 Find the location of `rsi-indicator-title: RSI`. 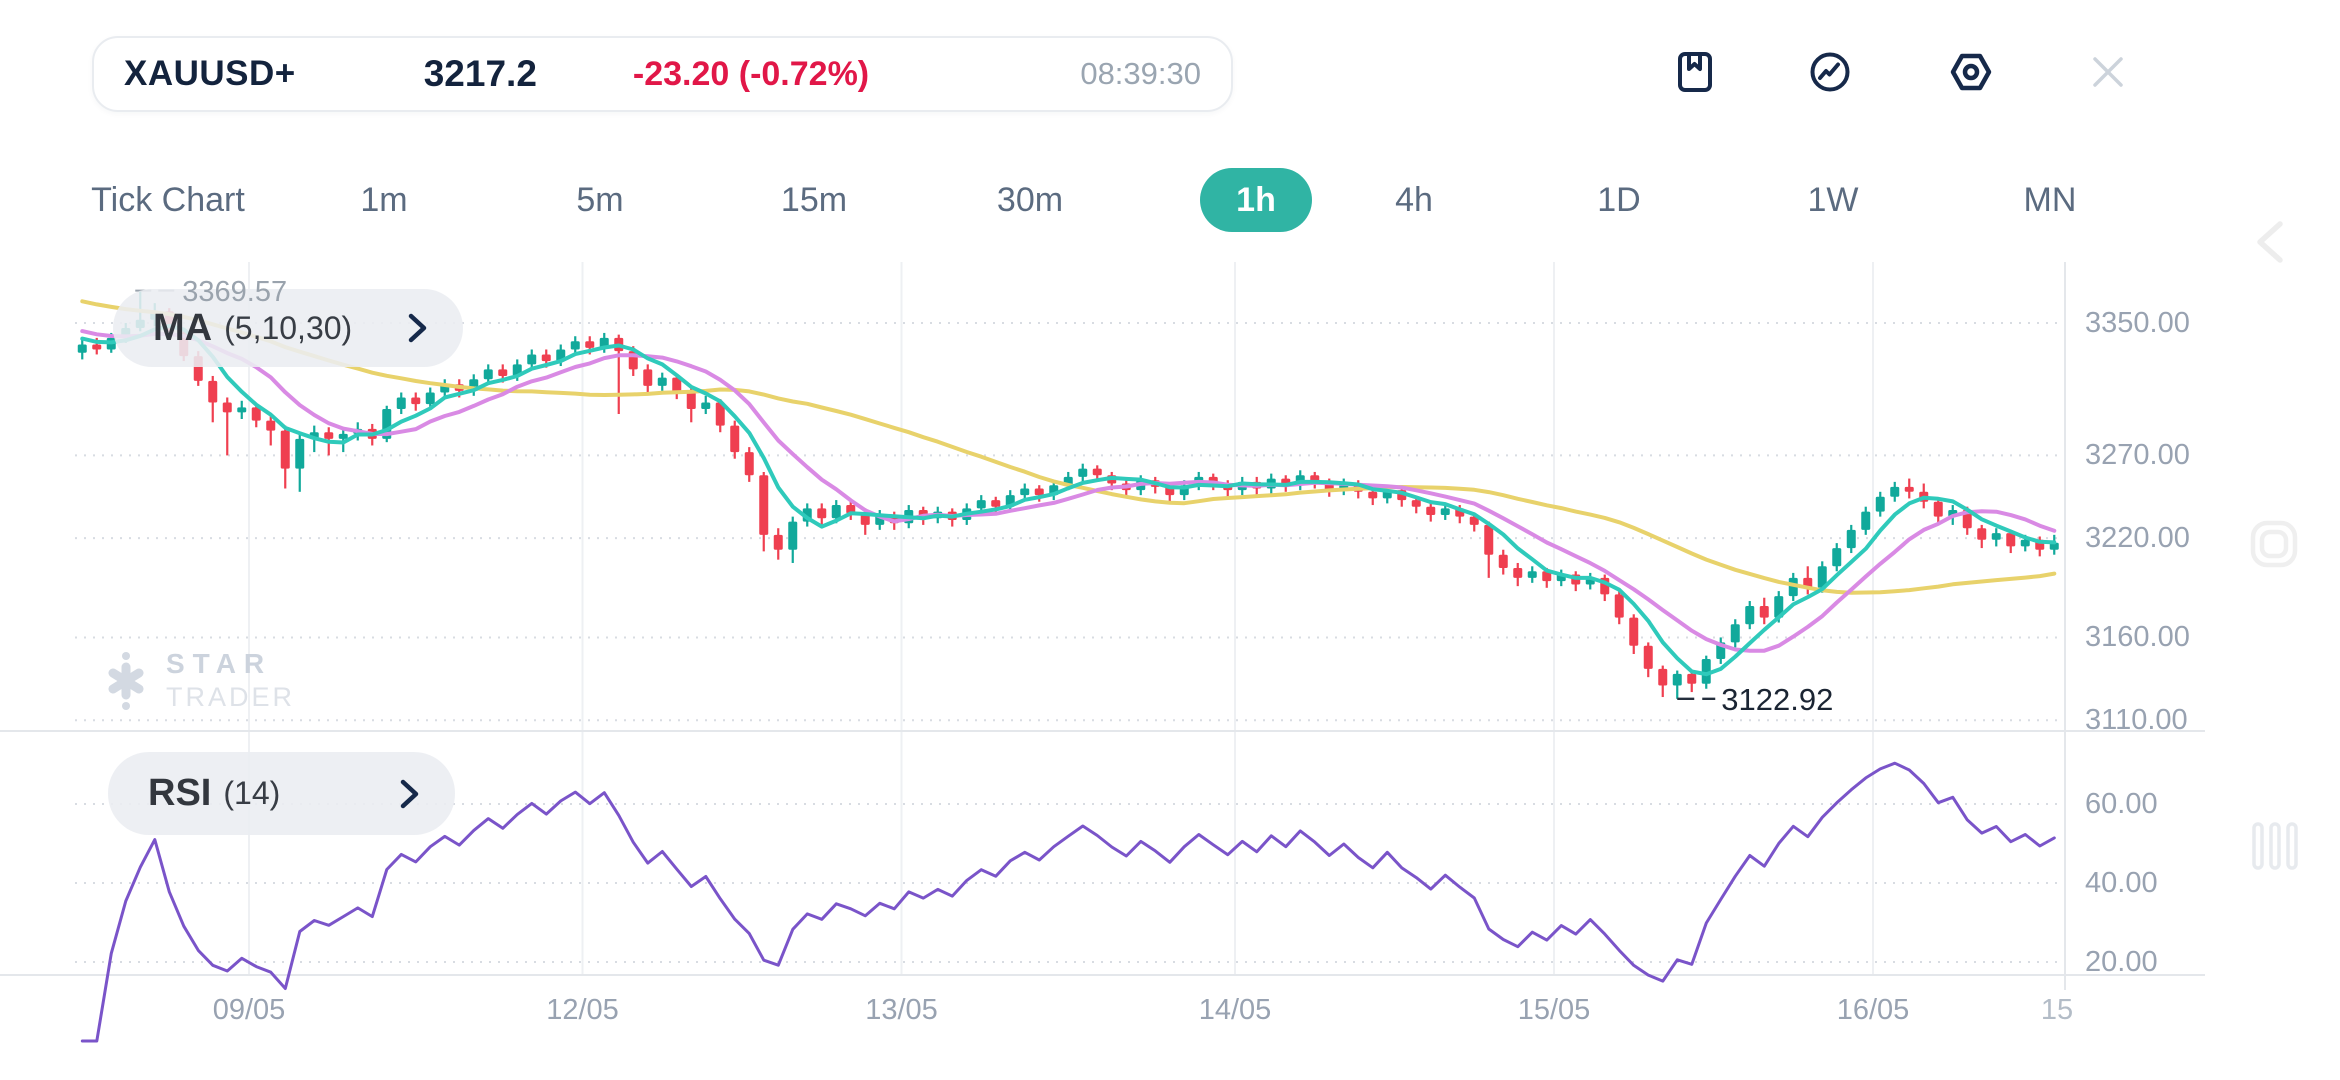

rsi-indicator-title: RSI is located at coordinates (180, 793).